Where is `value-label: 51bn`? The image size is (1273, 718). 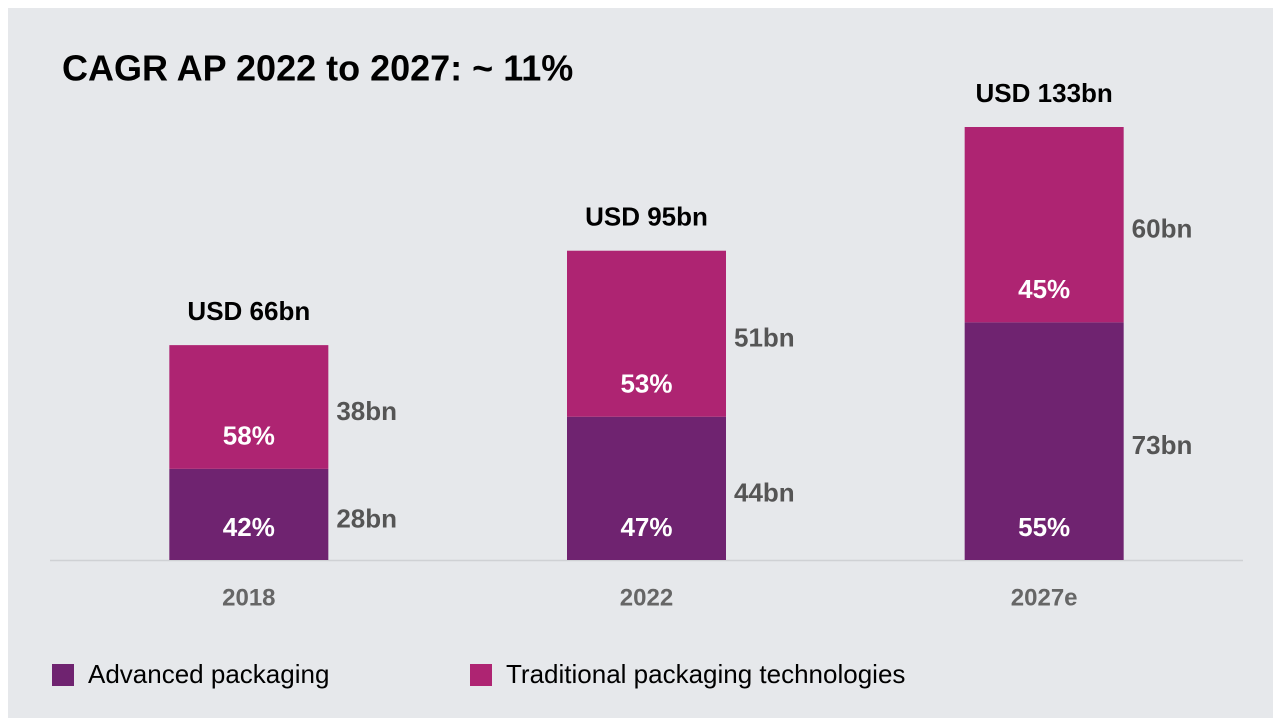 value-label: 51bn is located at coordinates (764, 338).